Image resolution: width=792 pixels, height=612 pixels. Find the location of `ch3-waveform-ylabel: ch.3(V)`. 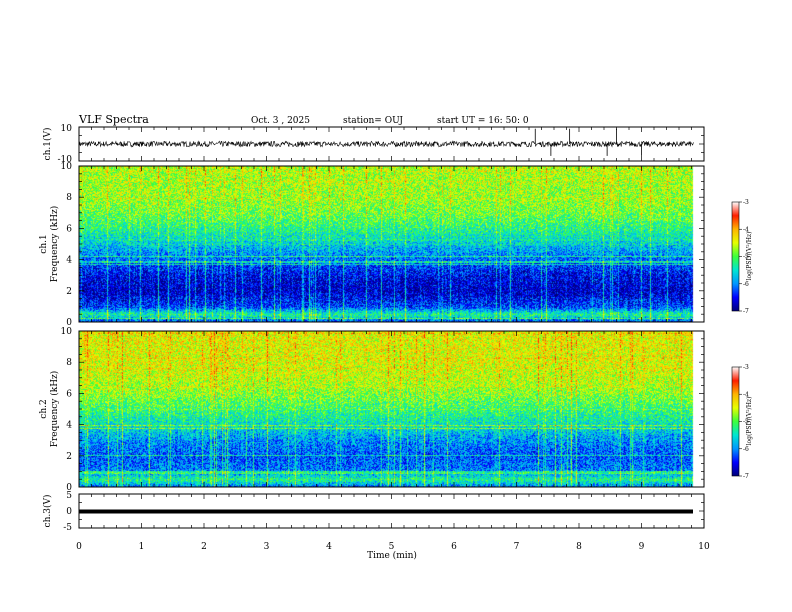

ch3-waveform-ylabel: ch.3(V) is located at coordinates (47, 511).